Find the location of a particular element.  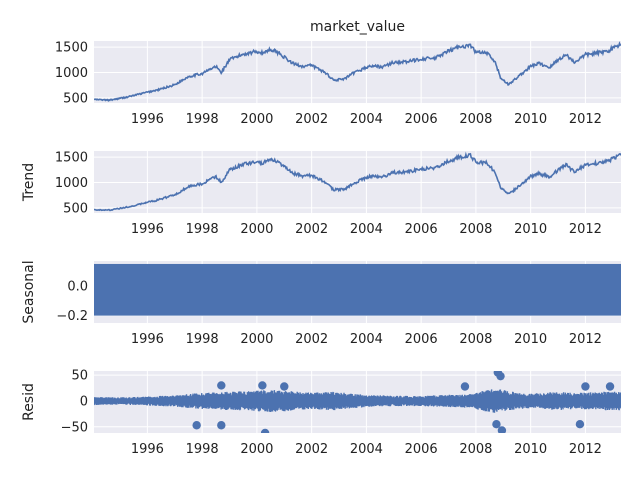

y-tick-label: 0.0 is located at coordinates (77, 287).